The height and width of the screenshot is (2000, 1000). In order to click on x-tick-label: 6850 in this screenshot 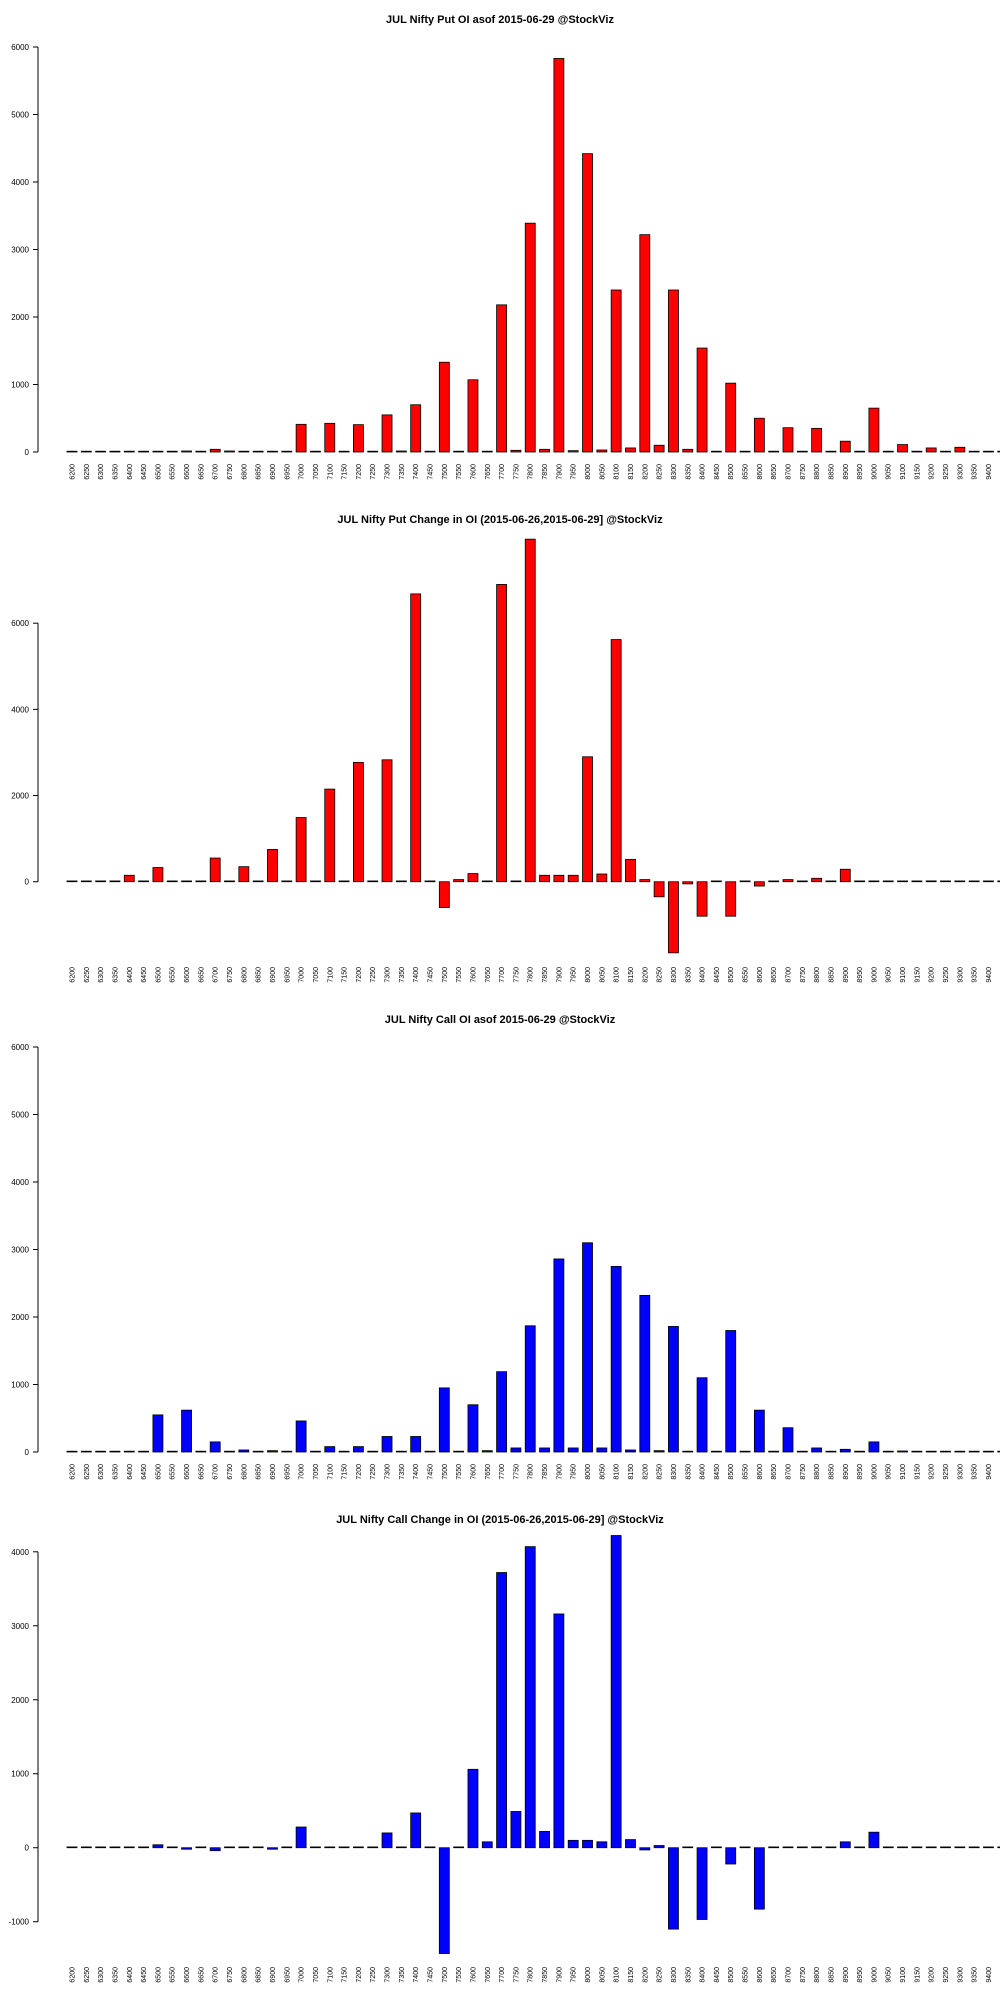, I will do `click(259, 975)`.